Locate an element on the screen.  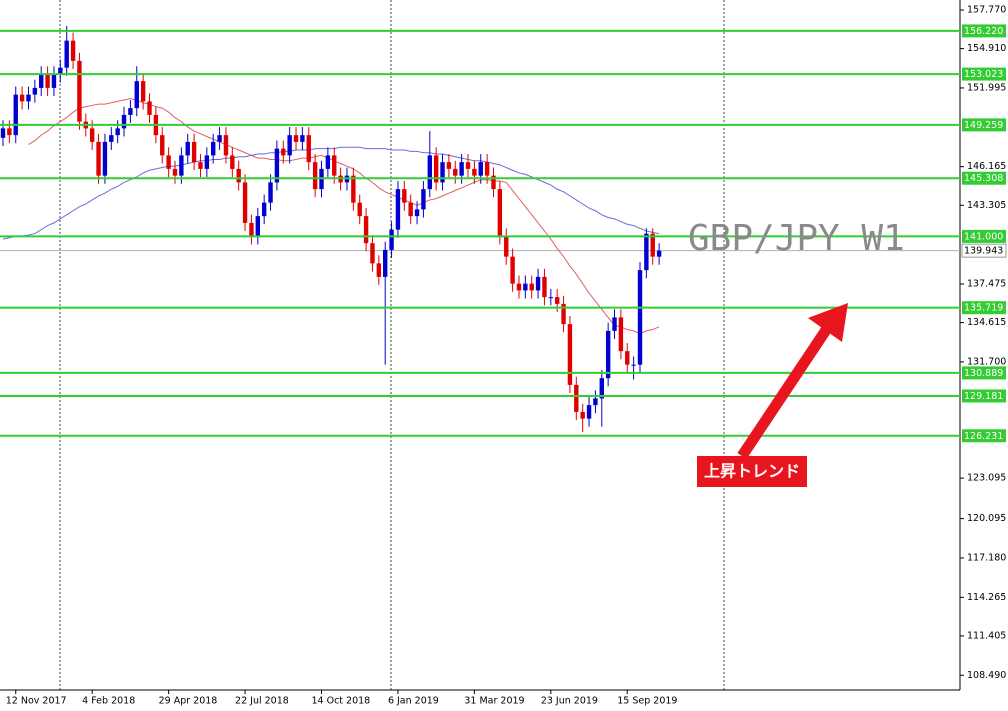
x-tick-label: 6 Jan 2019 is located at coordinates (413, 701).